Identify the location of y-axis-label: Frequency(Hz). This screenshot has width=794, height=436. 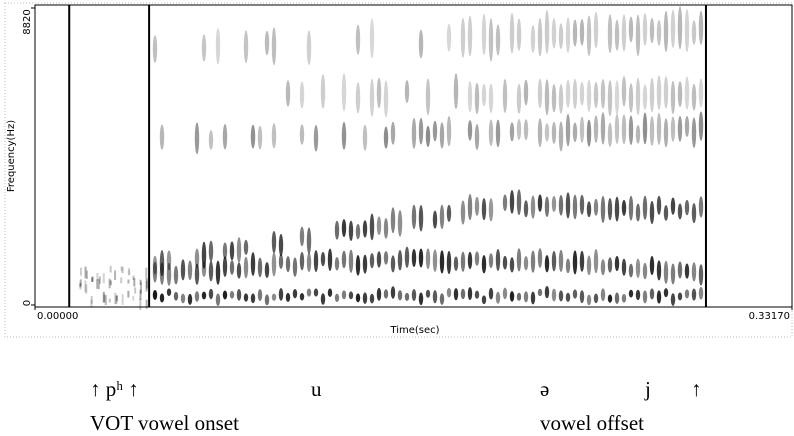
(11, 156).